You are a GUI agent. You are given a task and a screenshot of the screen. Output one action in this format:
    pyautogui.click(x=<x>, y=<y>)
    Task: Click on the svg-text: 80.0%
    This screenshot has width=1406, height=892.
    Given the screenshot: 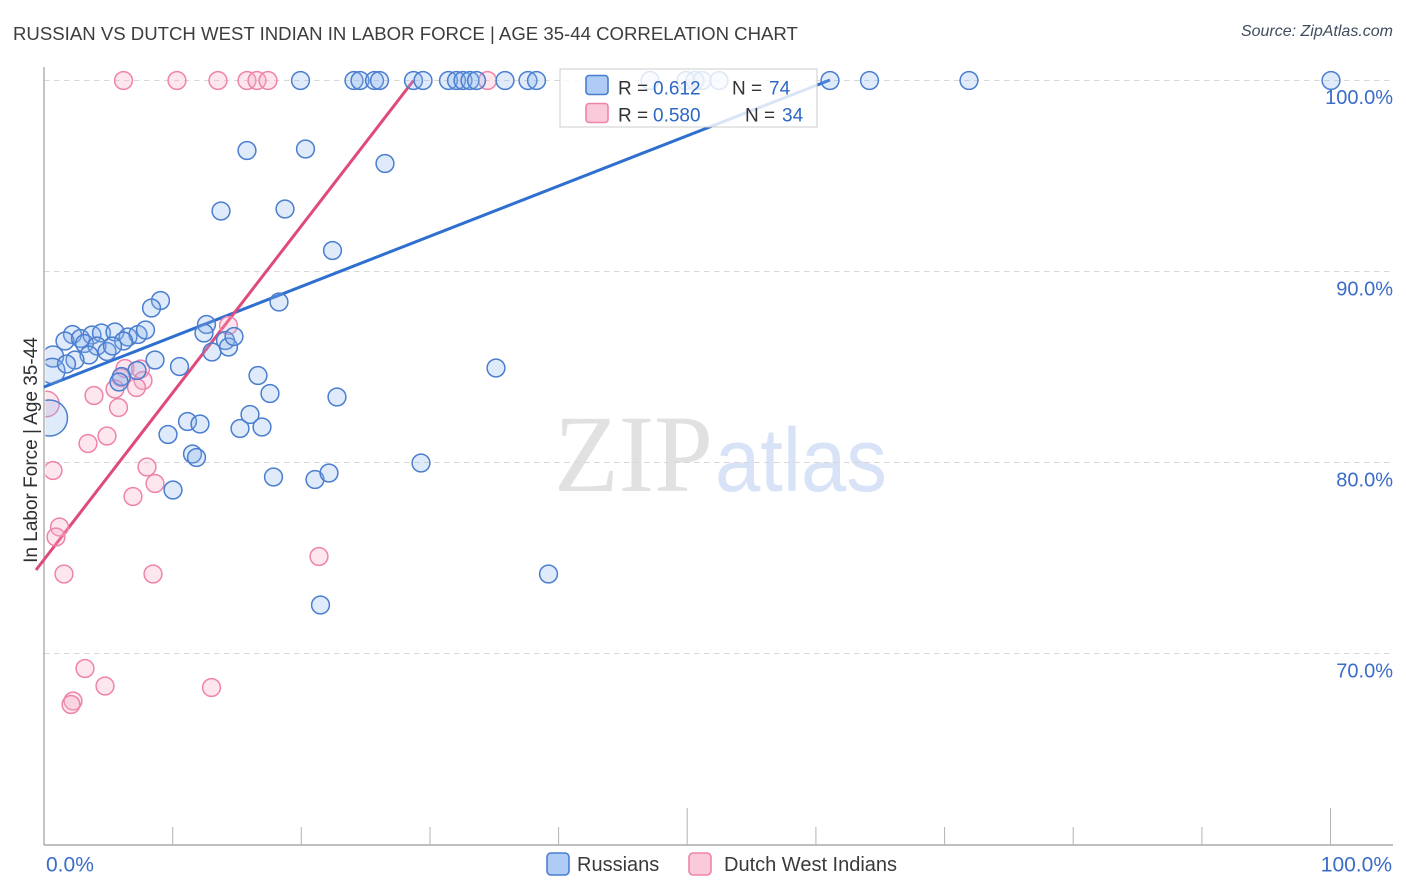 What is the action you would take?
    pyautogui.click(x=1364, y=481)
    